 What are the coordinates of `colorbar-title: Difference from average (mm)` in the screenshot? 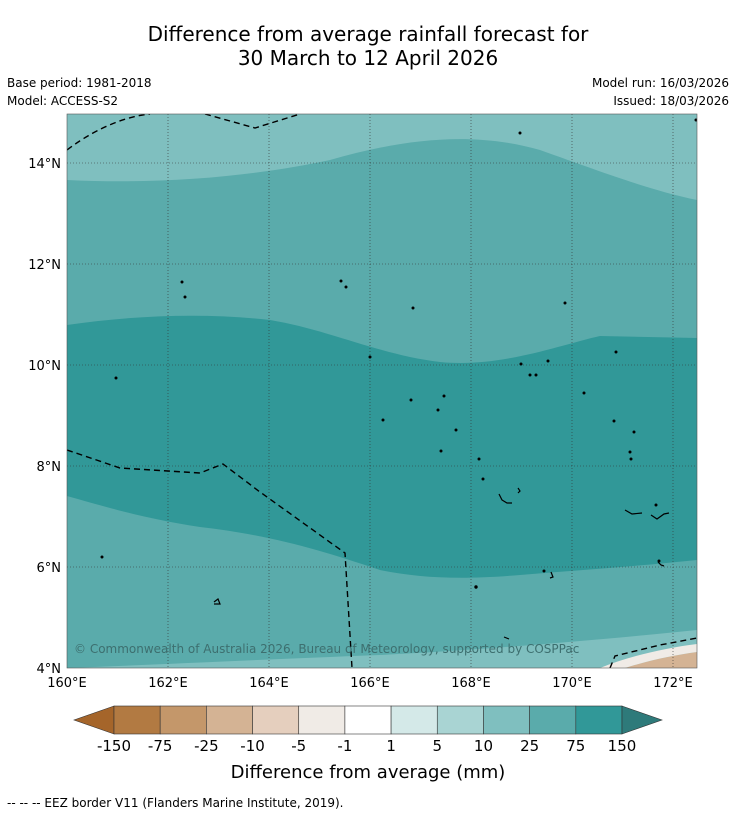 It's located at (368, 772).